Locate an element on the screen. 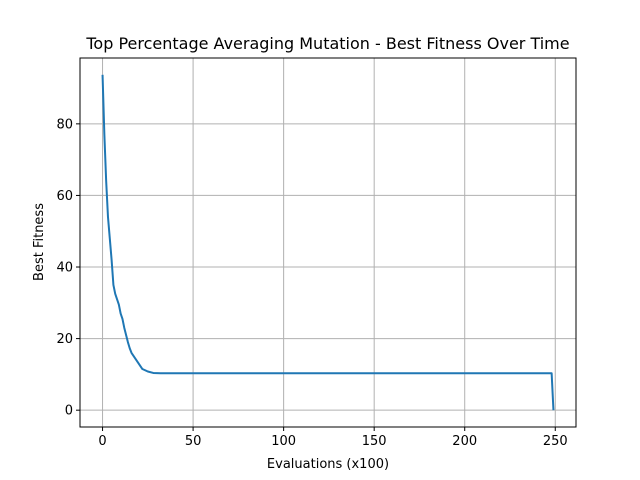 The width and height of the screenshot is (640, 480). y-axis-label: Best Fitness is located at coordinates (39, 242).